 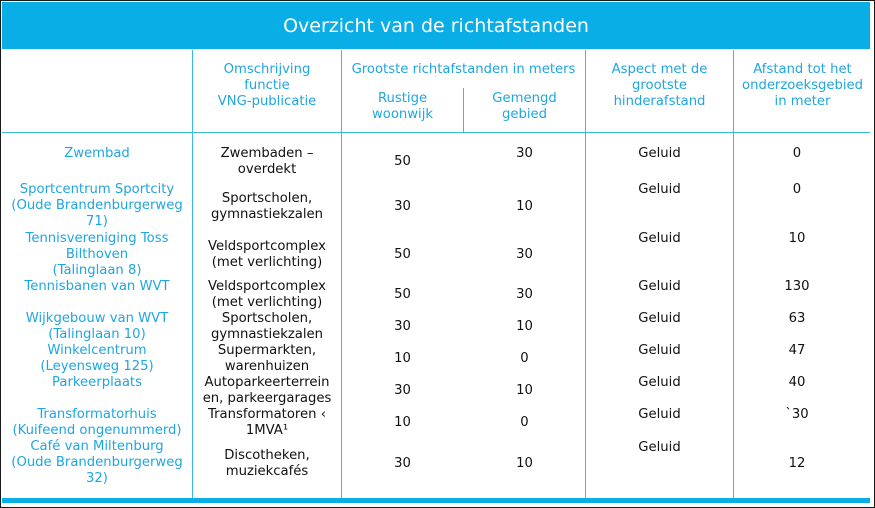 I want to click on header-mixed-area: Gemengd gebied, so click(x=524, y=106).